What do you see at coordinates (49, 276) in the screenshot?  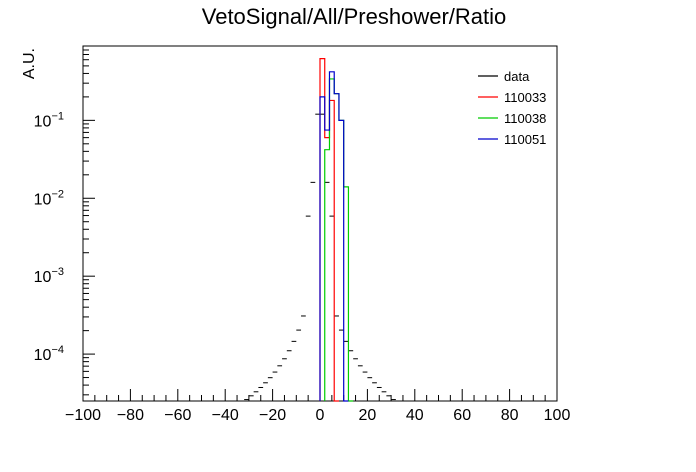 I see `y-tick-label: 10⁻³` at bounding box center [49, 276].